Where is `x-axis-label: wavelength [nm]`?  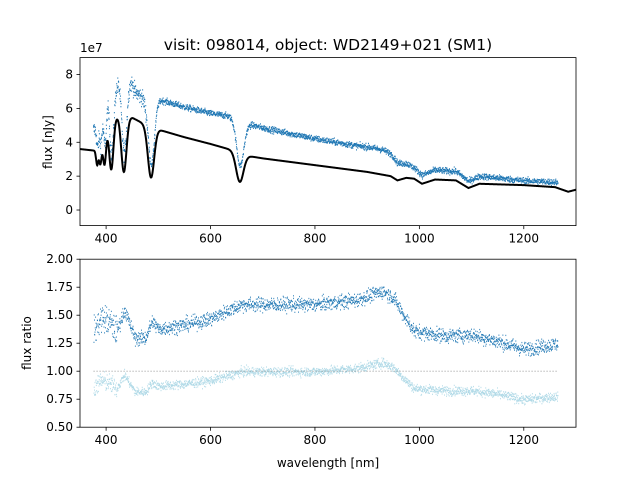
x-axis-label: wavelength [nm] is located at coordinates (328, 463).